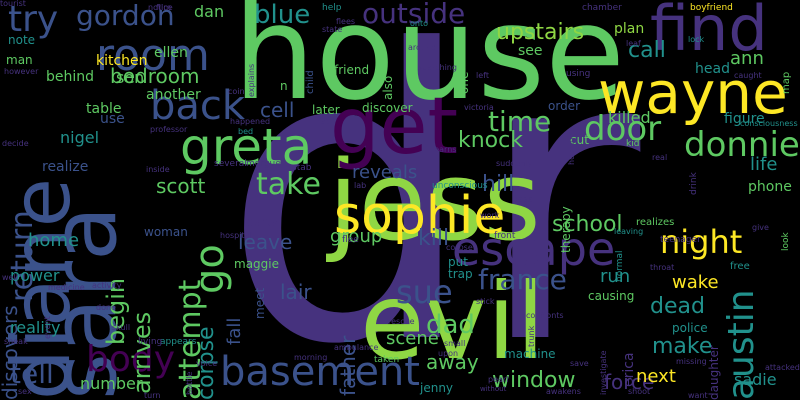  Describe the element at coordinates (459, 247) in the screenshot. I see `word: corpse` at that location.